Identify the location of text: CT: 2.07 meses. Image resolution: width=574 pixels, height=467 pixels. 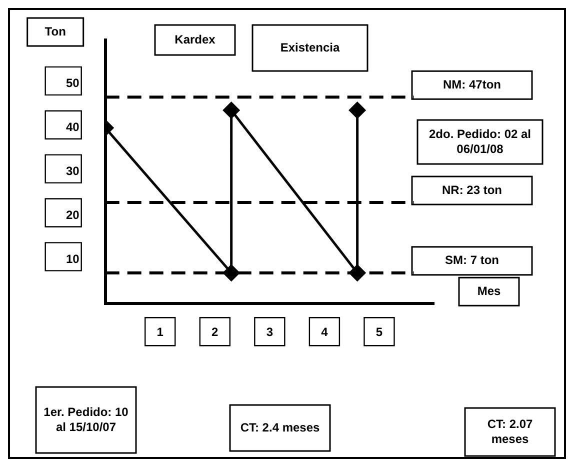
(510, 431).